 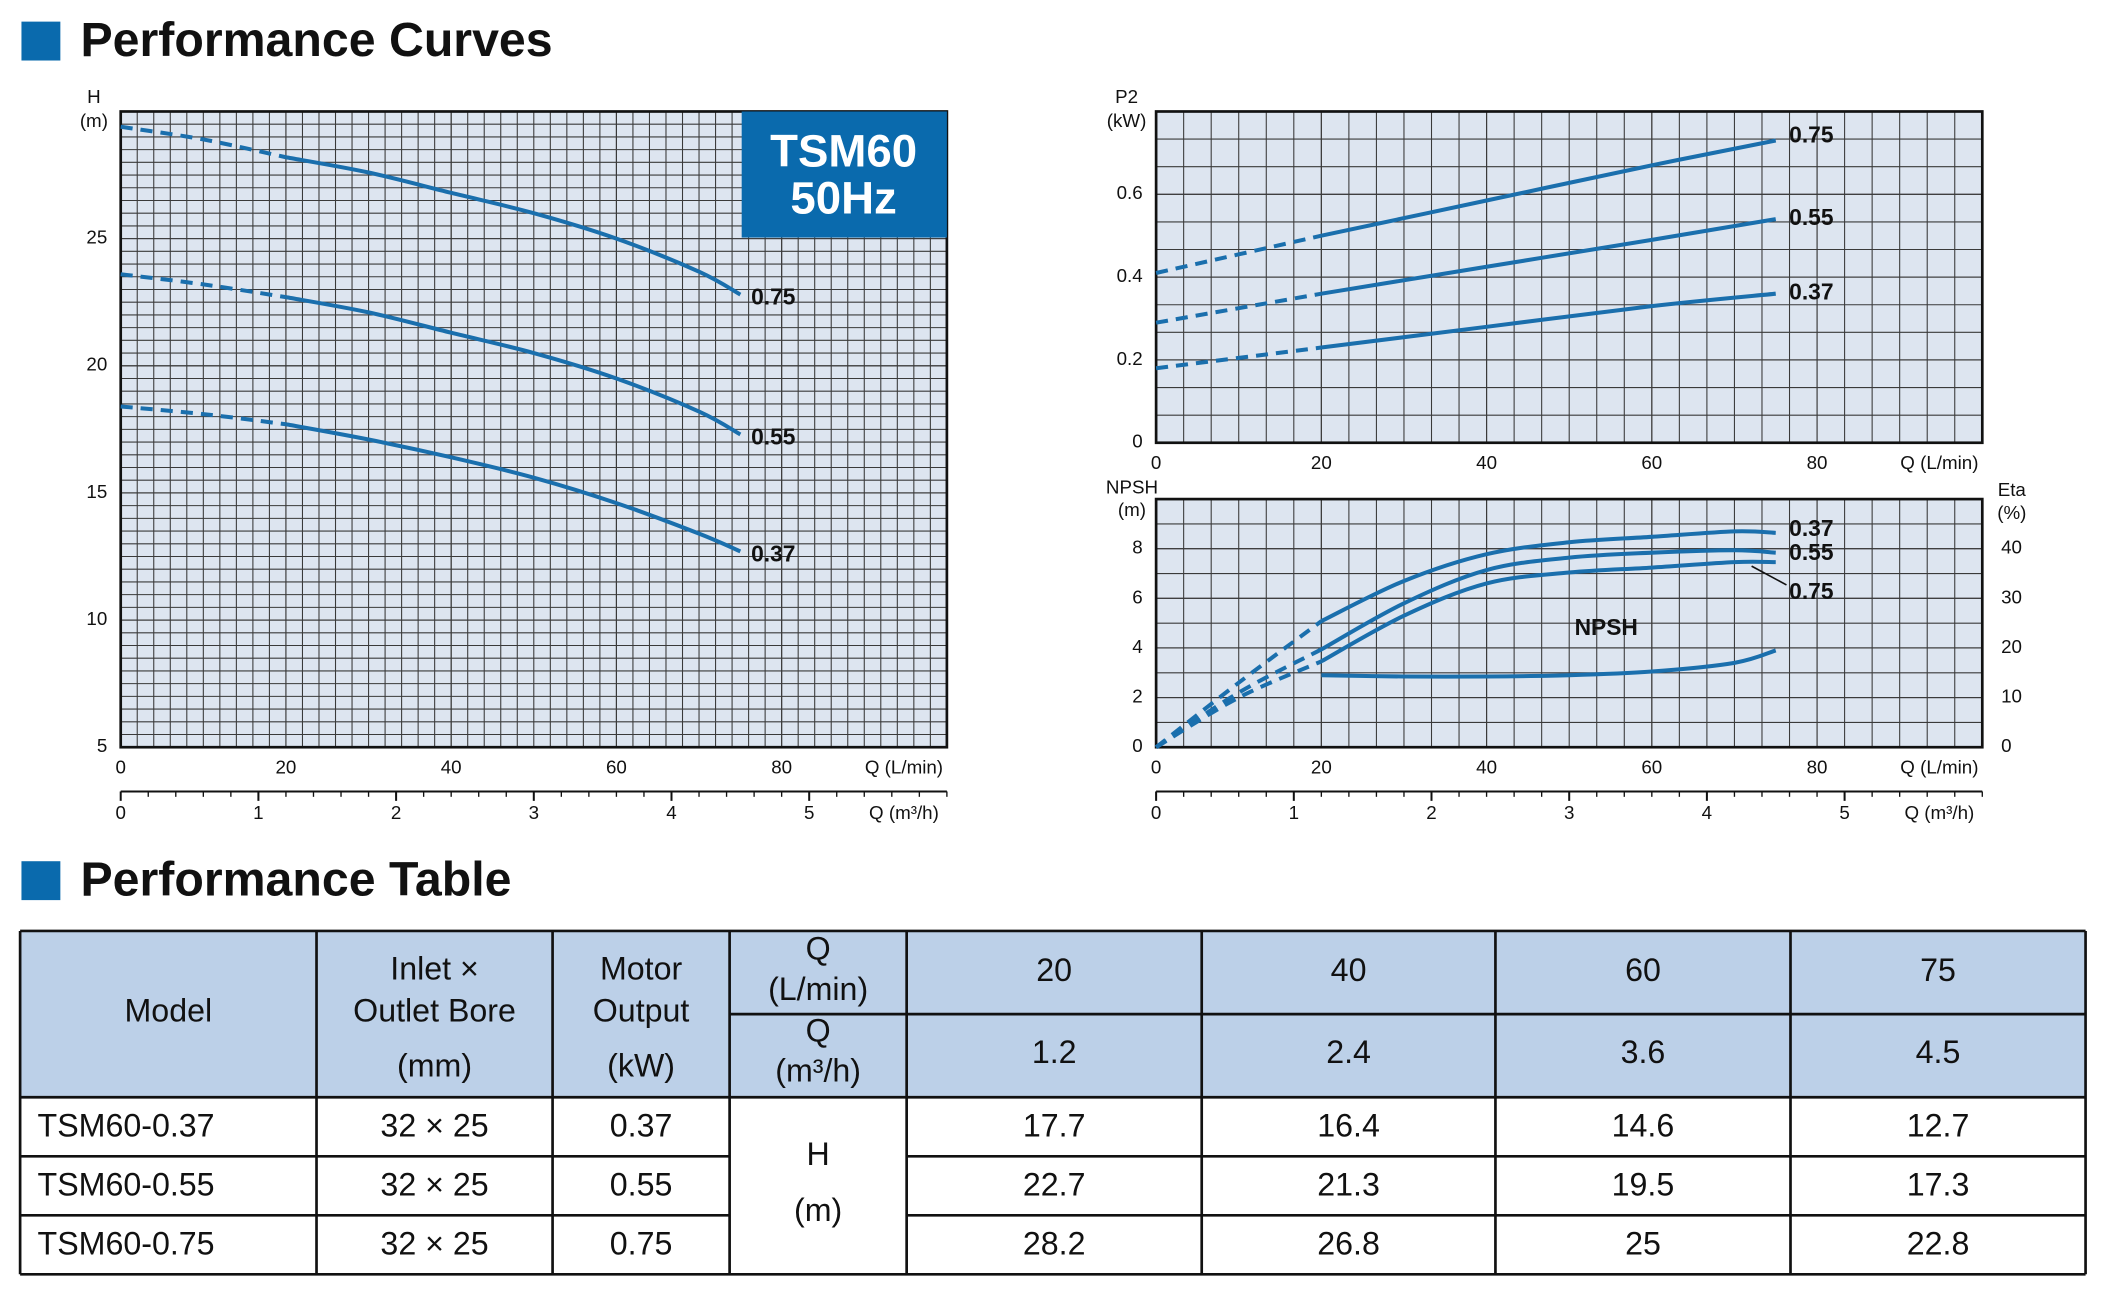 What do you see at coordinates (1569, 812) in the screenshot?
I see `x2-tick-label: 3` at bounding box center [1569, 812].